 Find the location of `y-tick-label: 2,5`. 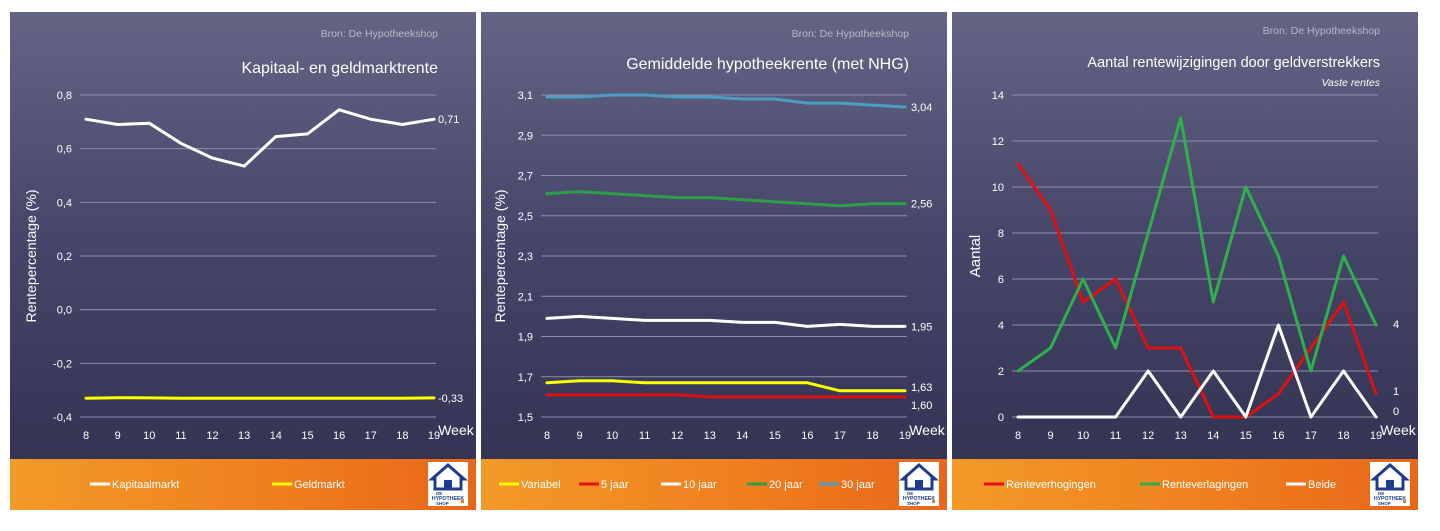

y-tick-label: 2,5 is located at coordinates (525, 217).